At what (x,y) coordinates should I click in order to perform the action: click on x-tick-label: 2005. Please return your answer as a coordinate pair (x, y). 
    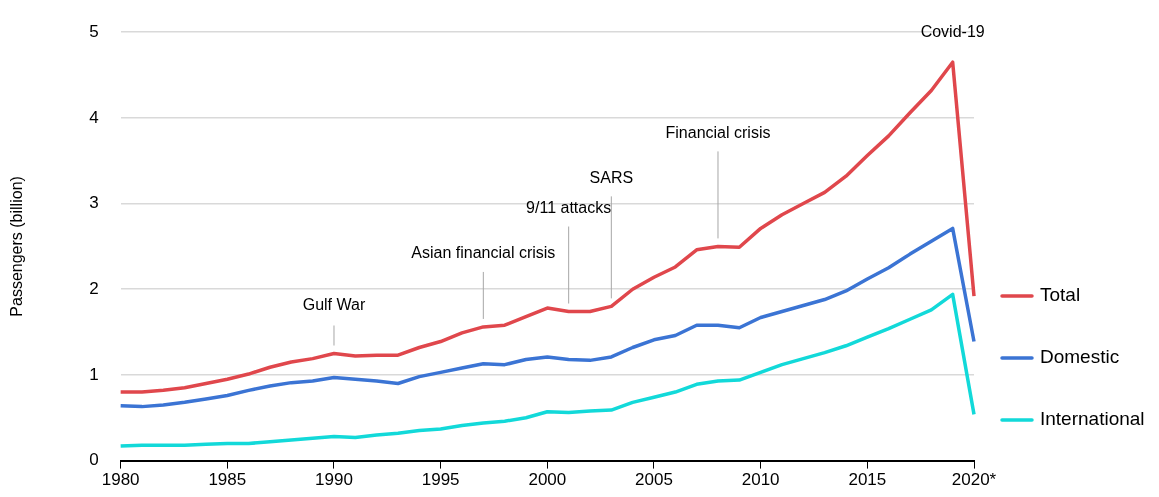
    Looking at the image, I should click on (654, 480).